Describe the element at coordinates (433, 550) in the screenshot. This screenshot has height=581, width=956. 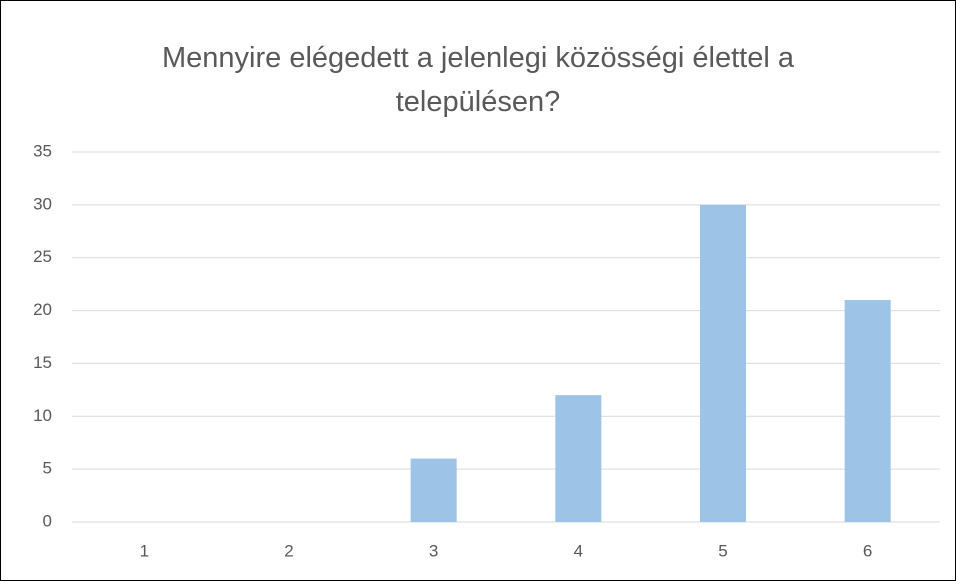
I see `x-tick-label: 3` at that location.